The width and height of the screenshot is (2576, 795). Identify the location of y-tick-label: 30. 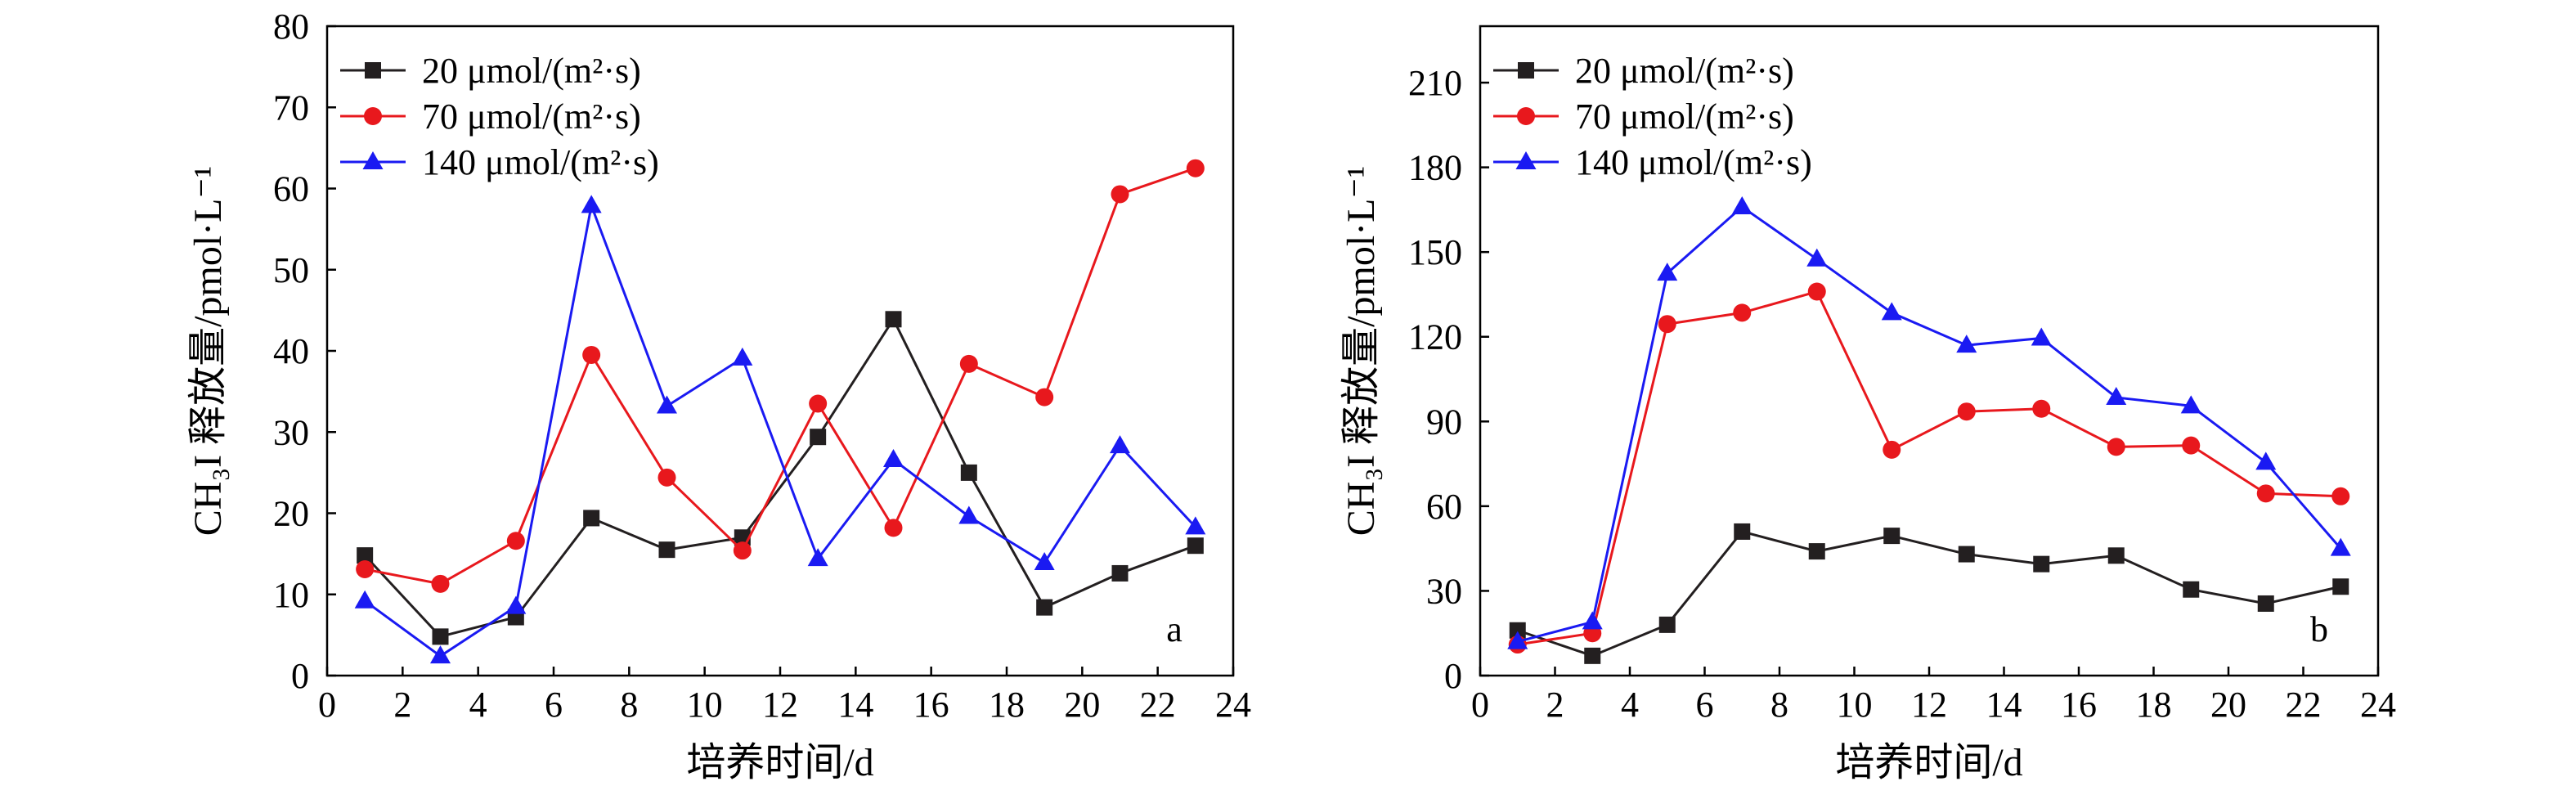
(291, 432).